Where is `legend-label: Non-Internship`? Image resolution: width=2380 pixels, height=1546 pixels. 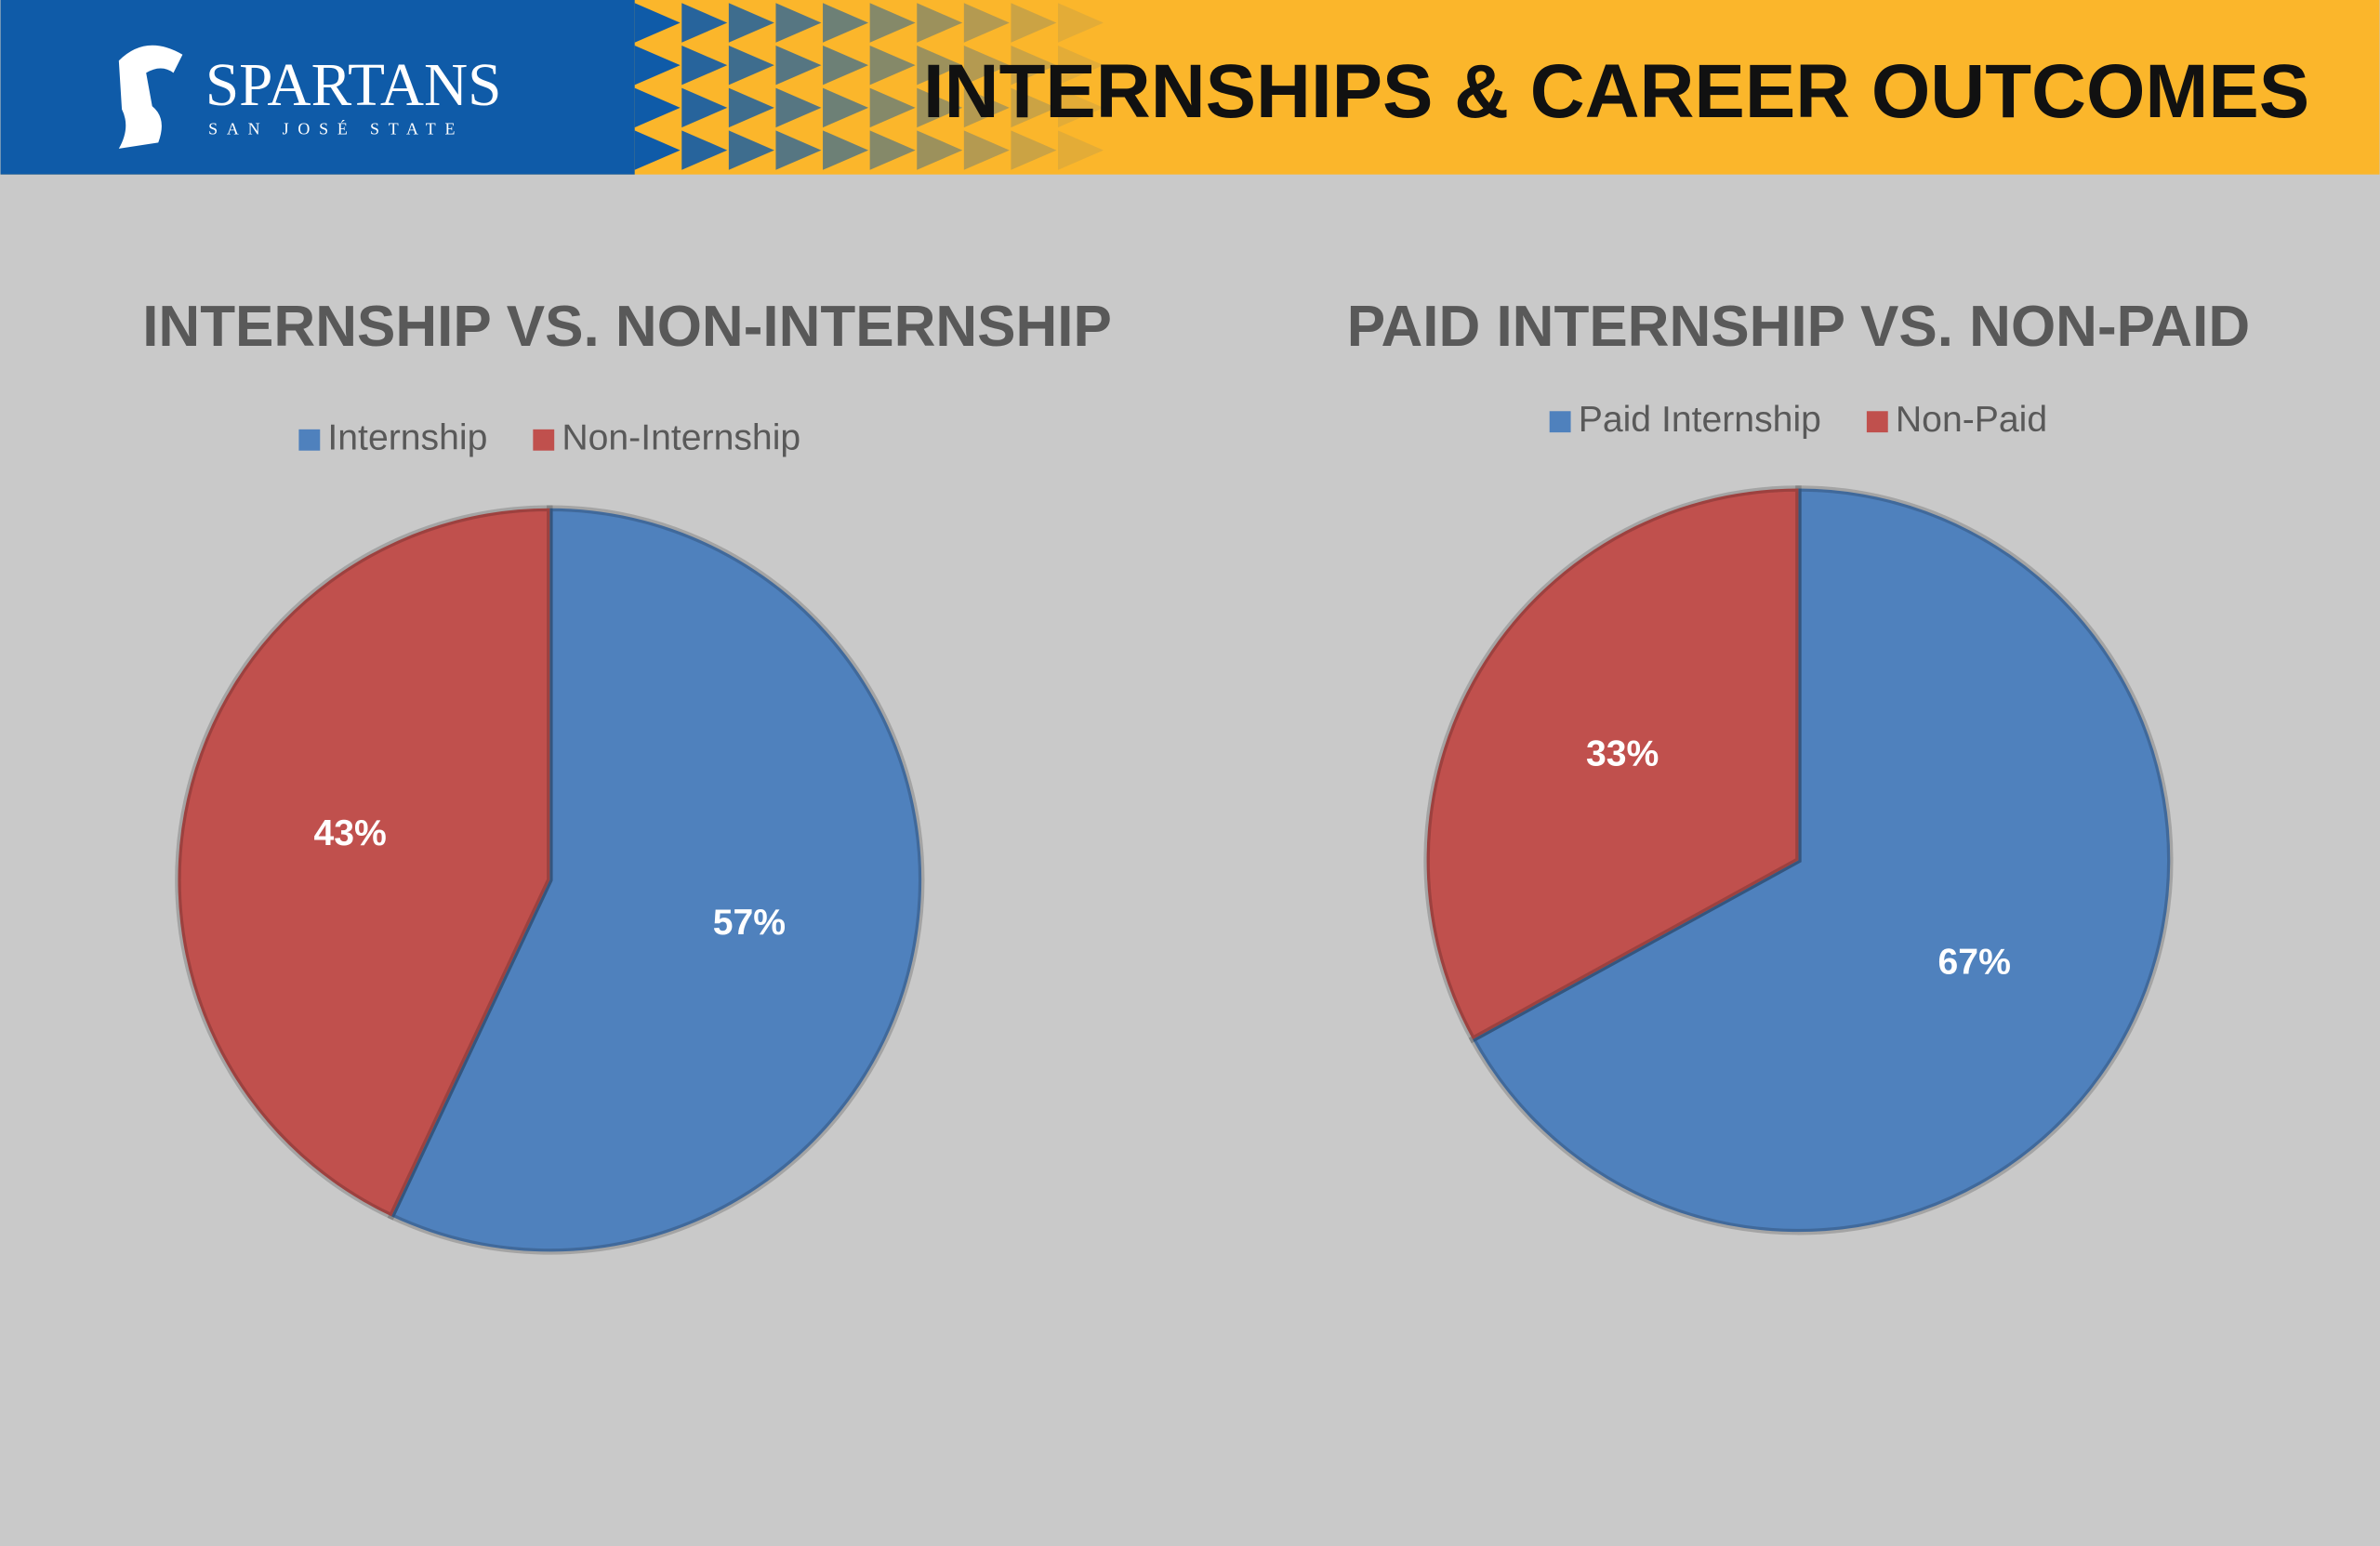 legend-label: Non-Internship is located at coordinates (681, 438).